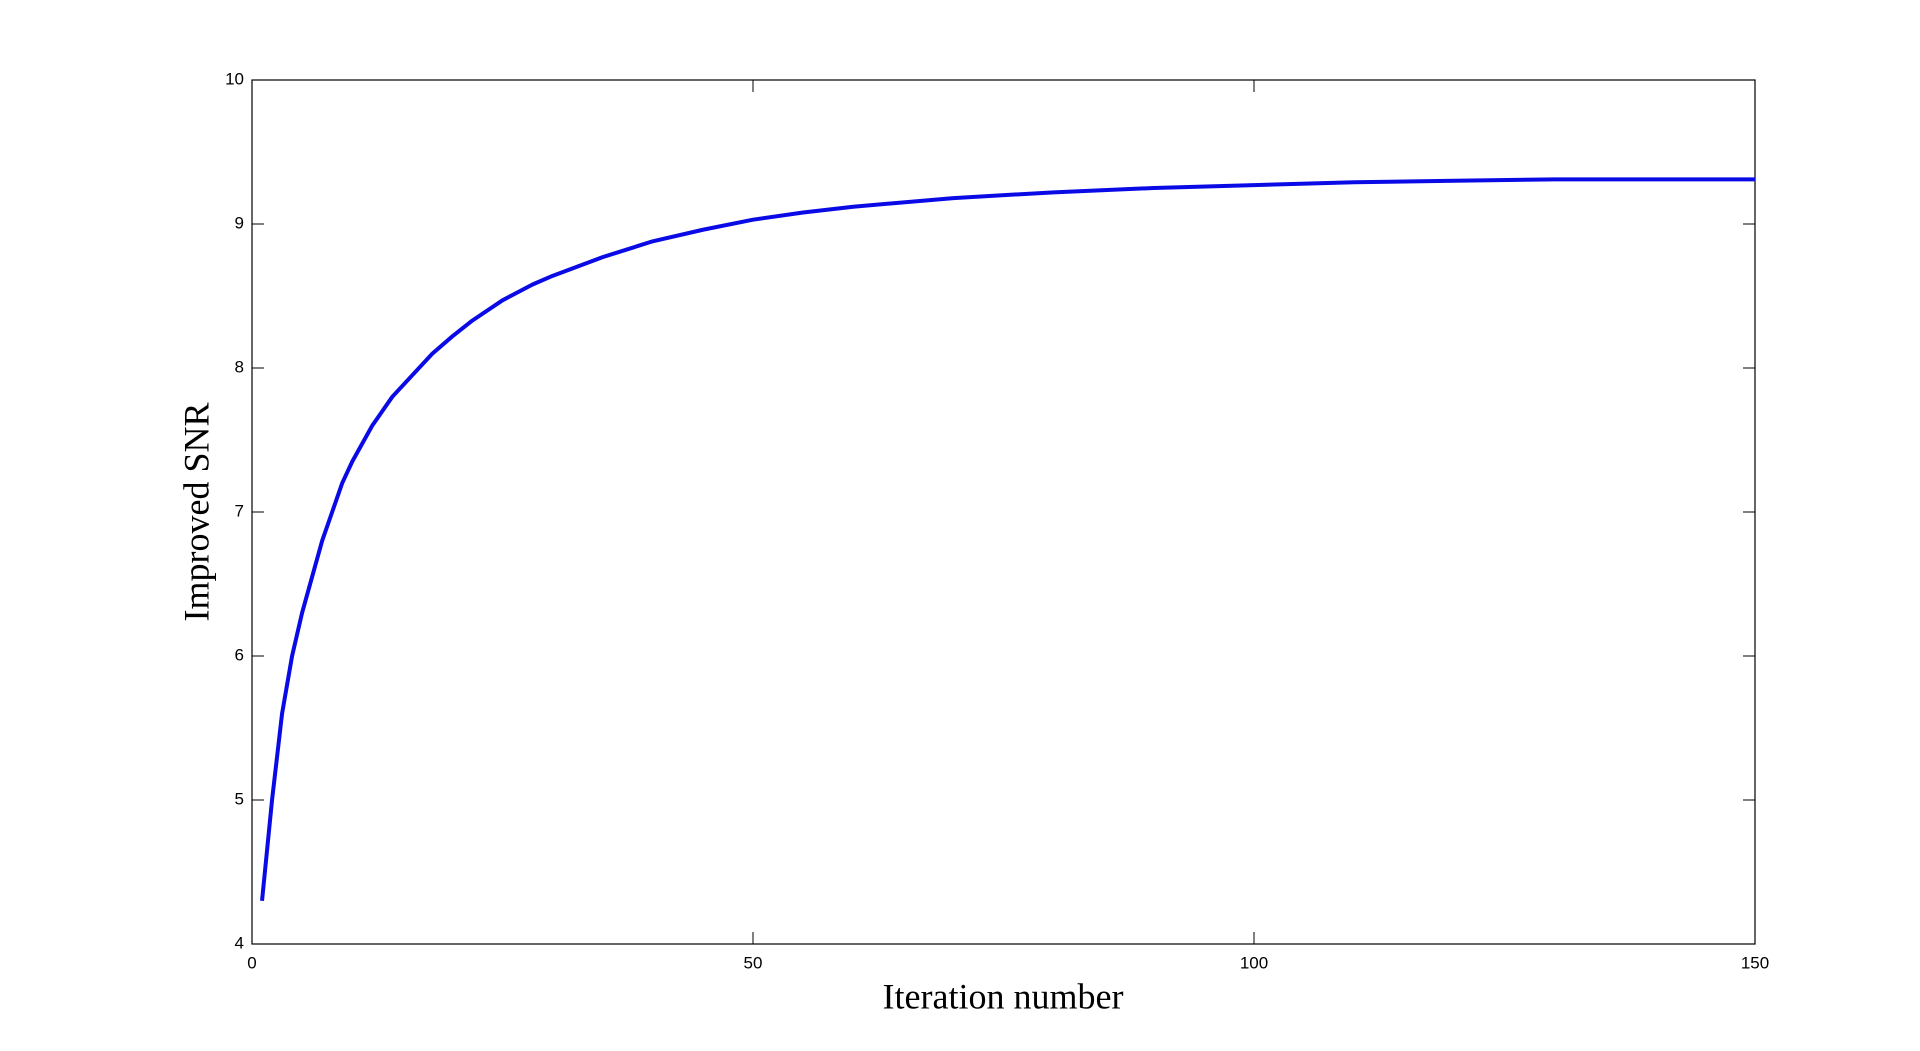 Image resolution: width=1920 pixels, height=1051 pixels. I want to click on y-tick-label: 8, so click(239, 366).